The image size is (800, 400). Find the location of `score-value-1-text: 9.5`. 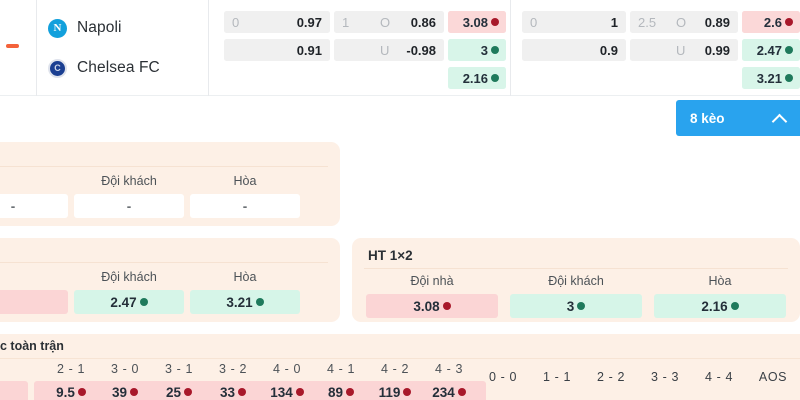

score-value-1-text: 9.5 is located at coordinates (65, 392).